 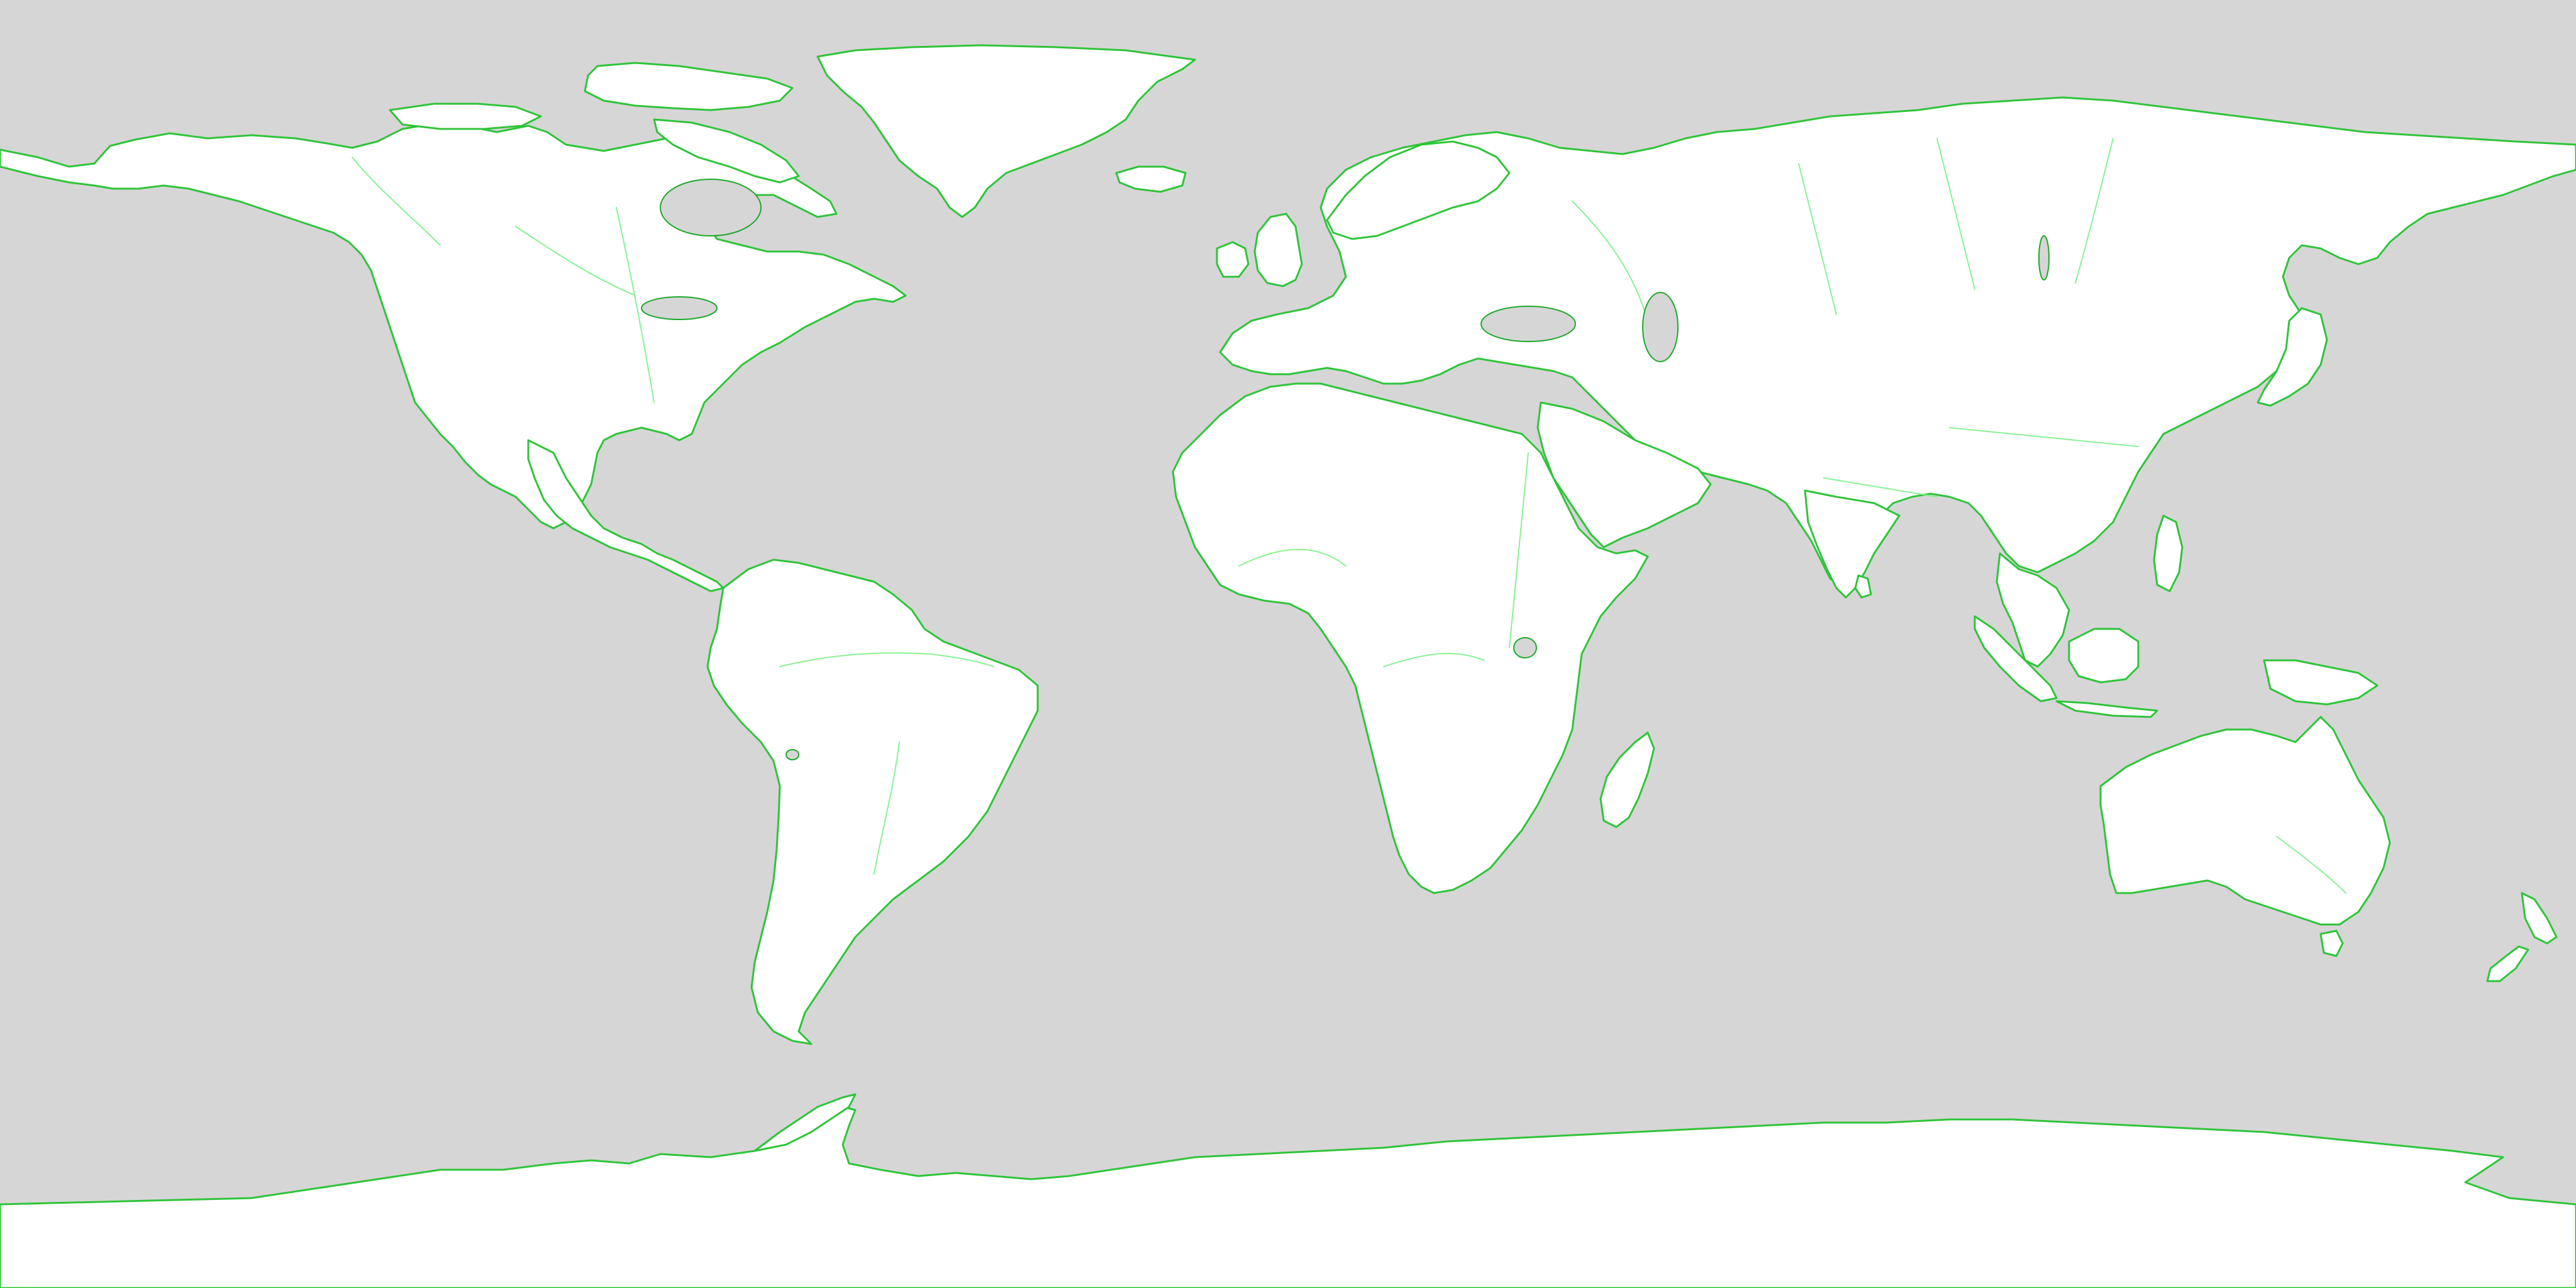 I want to click on landmass-antarctic-peninsula, so click(x=805, y=1122).